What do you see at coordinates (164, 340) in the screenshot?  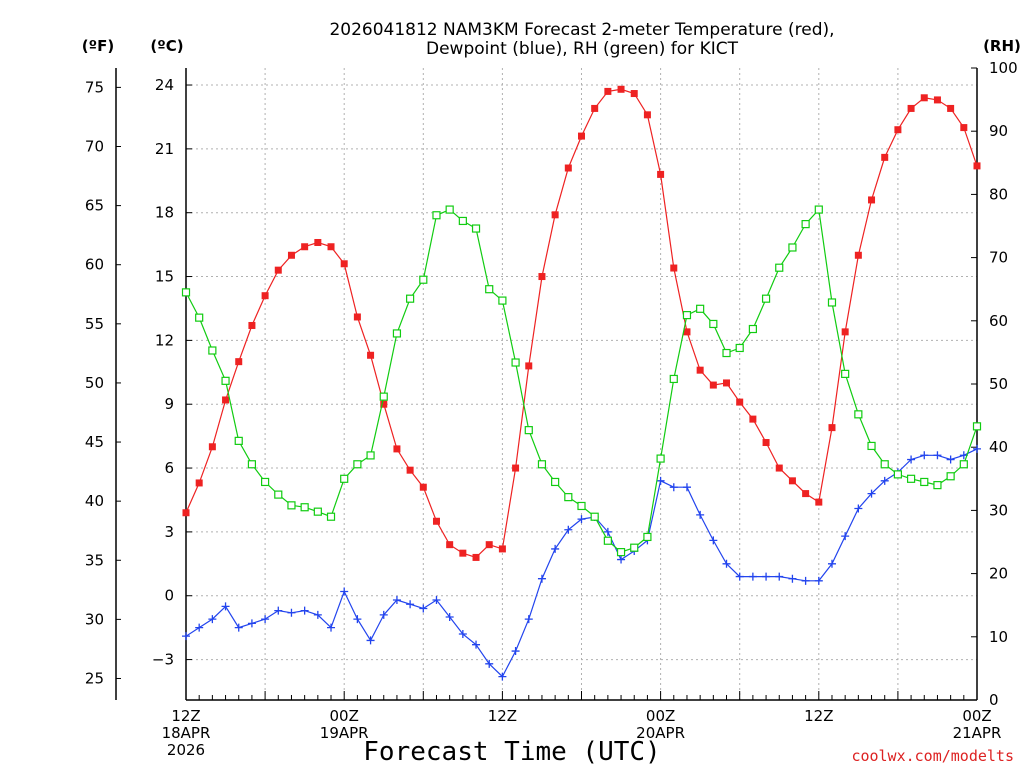 I see `celsius-tick-label: 12` at bounding box center [164, 340].